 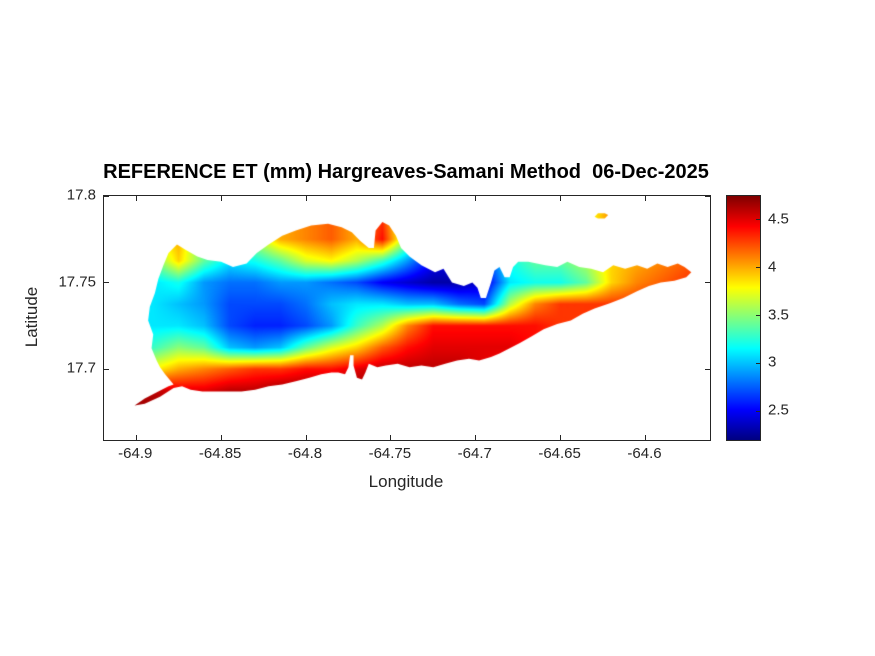 I want to click on colorbar-tick-label: 4, so click(x=772, y=267).